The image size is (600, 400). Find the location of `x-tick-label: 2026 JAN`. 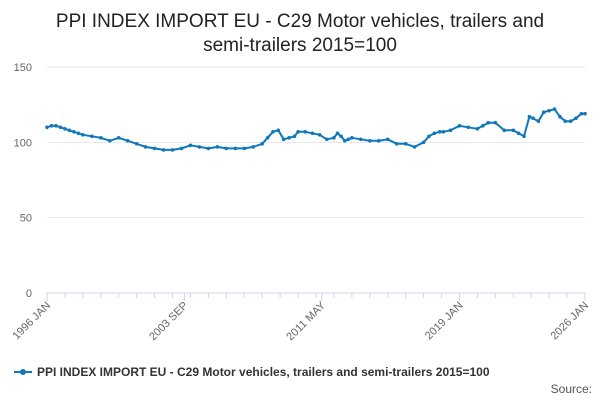

x-tick-label: 2026 JAN is located at coordinates (569, 321).